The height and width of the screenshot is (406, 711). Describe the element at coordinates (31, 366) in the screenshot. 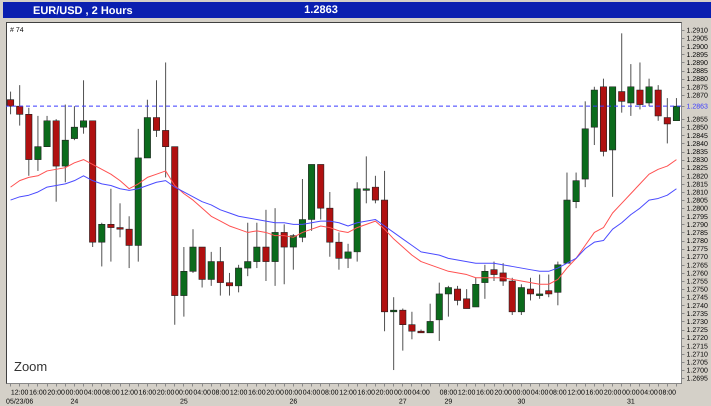

I see `annotation: Zoom` at that location.